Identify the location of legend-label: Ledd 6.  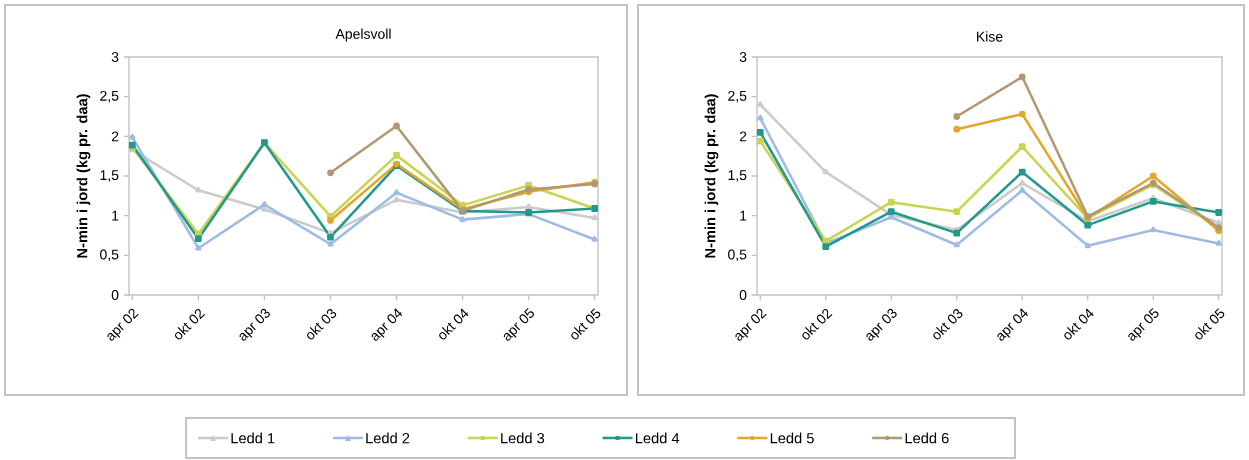
(927, 438).